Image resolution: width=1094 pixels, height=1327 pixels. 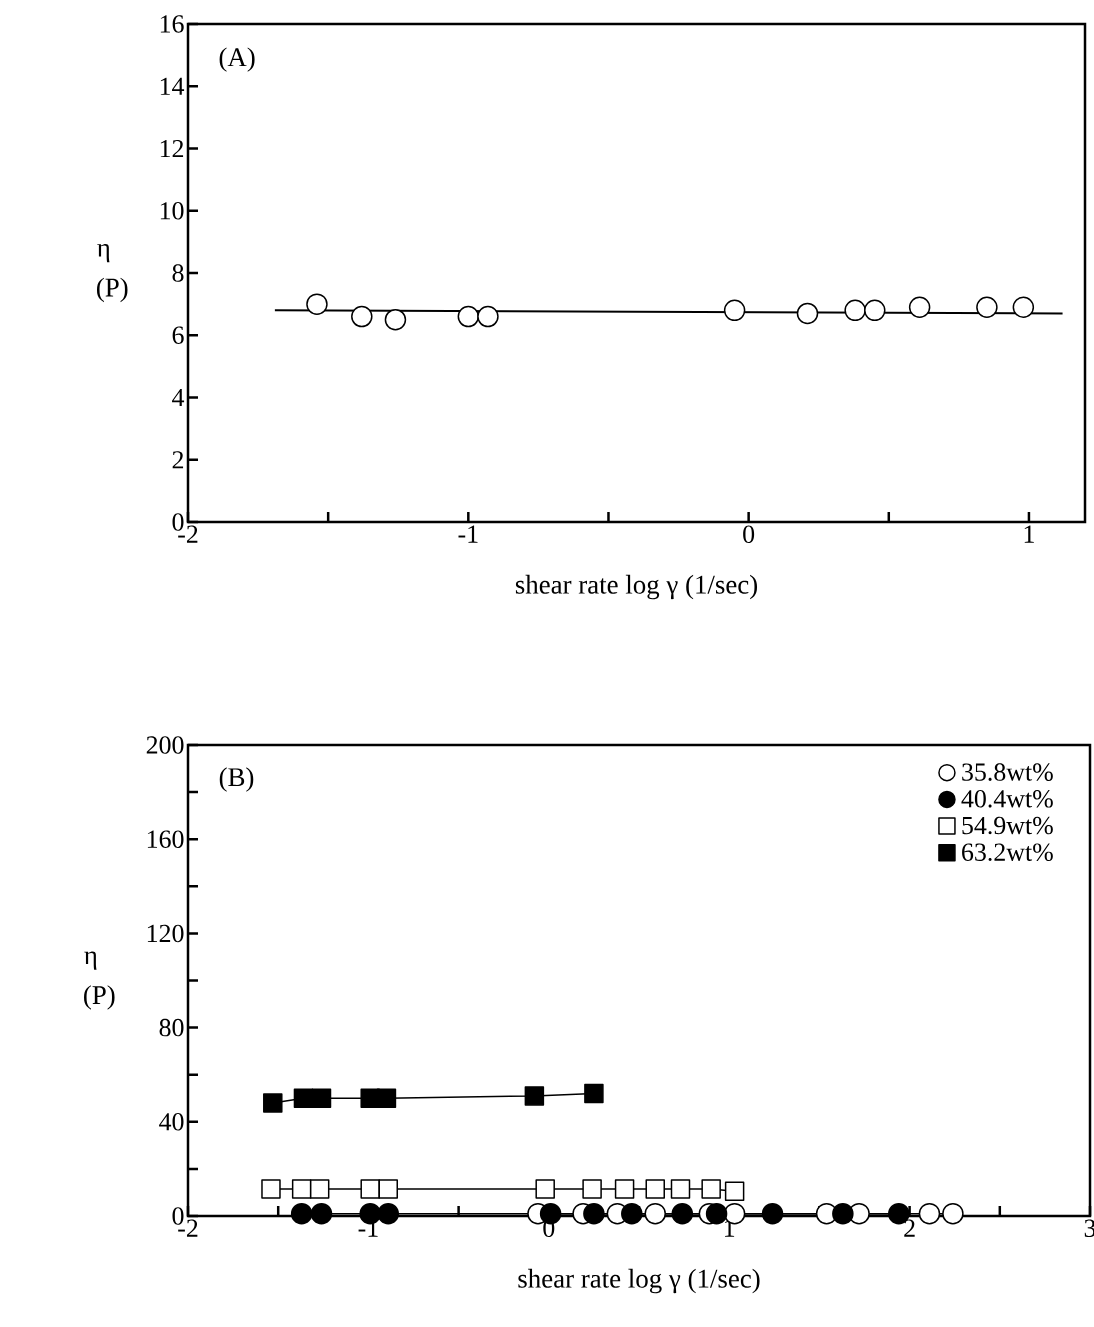 What do you see at coordinates (909, 1228) in the screenshot?
I see `x-tick-label: 2` at bounding box center [909, 1228].